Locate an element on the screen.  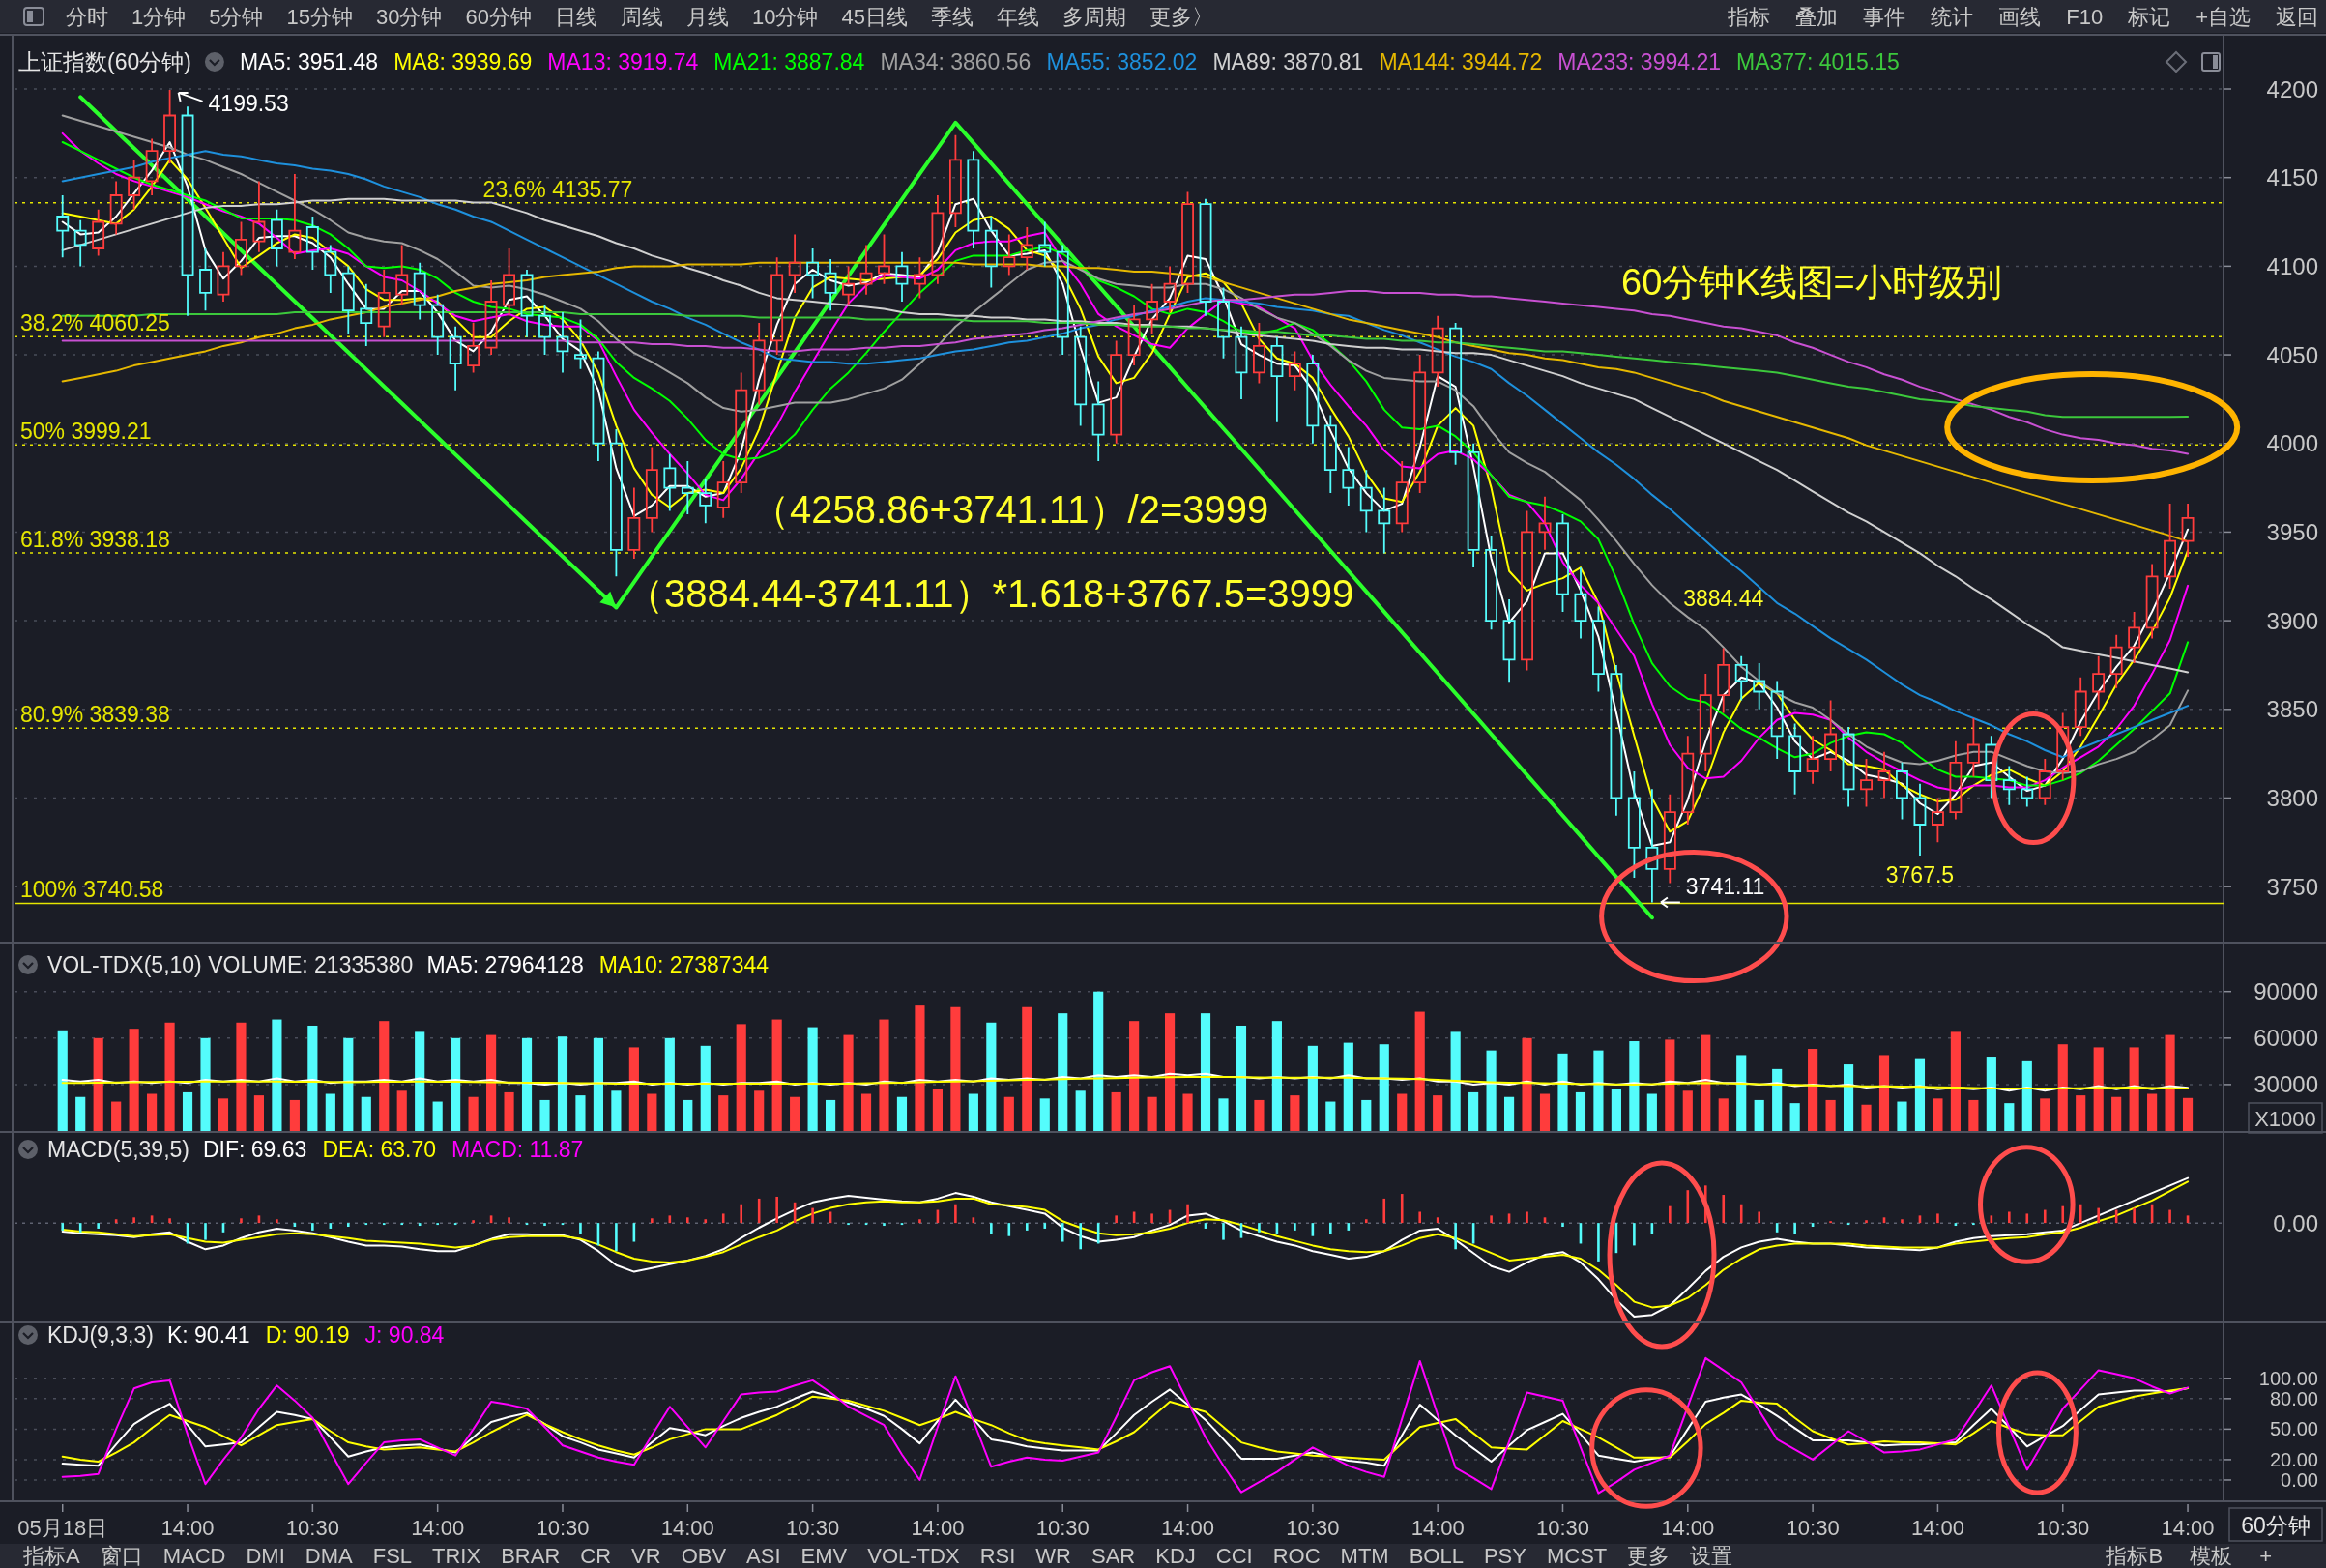
category-label: RSI is located at coordinates (997, 1555).